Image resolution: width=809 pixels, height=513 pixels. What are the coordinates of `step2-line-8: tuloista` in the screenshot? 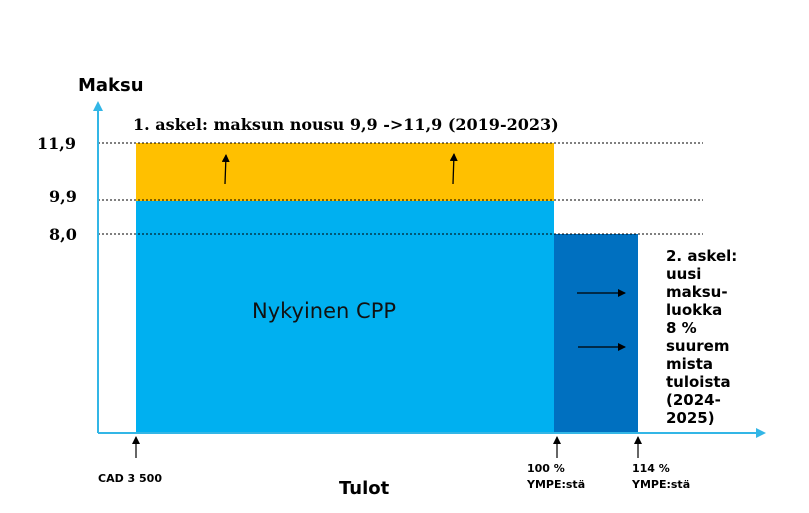 It's located at (698, 382).